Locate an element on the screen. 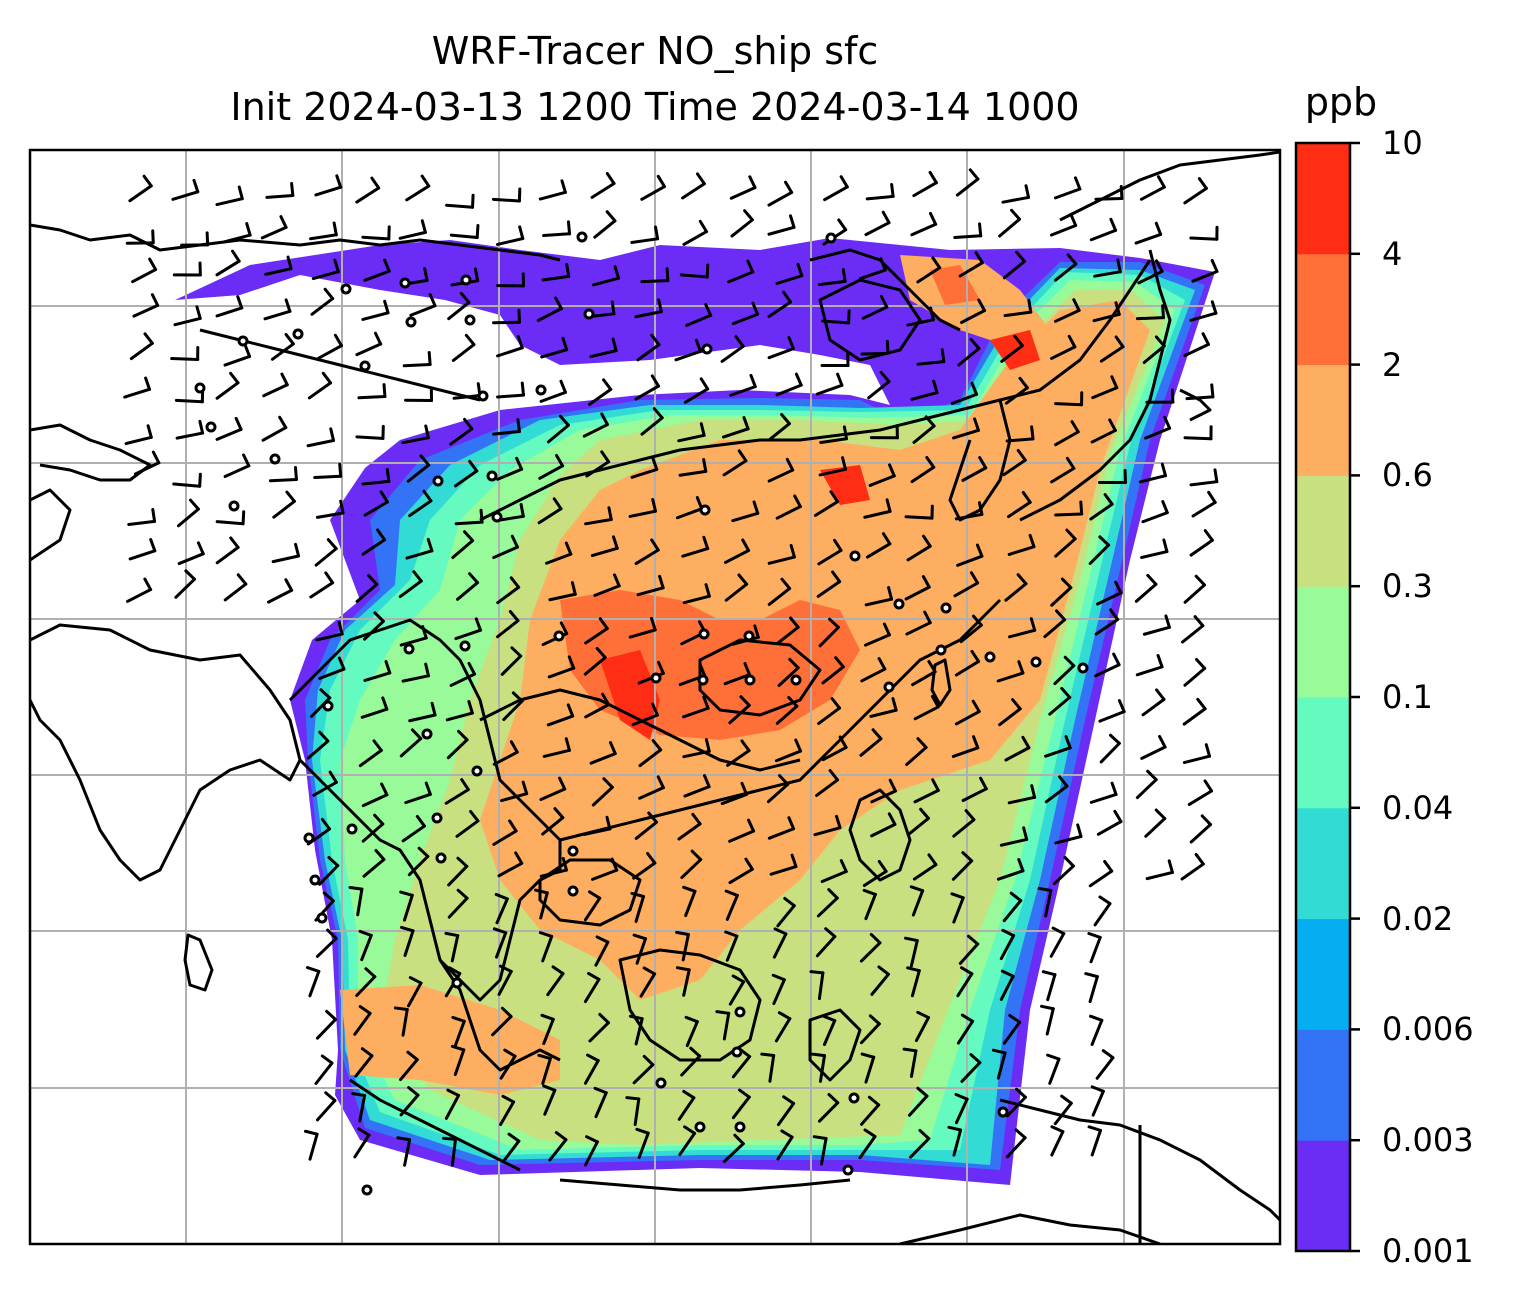 This screenshot has height=1306, width=1528. contour-loop2 is located at coordinates (870, 320).